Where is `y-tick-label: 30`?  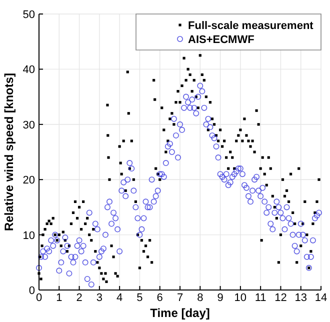 y-tick-label: 30 is located at coordinates (28, 125).